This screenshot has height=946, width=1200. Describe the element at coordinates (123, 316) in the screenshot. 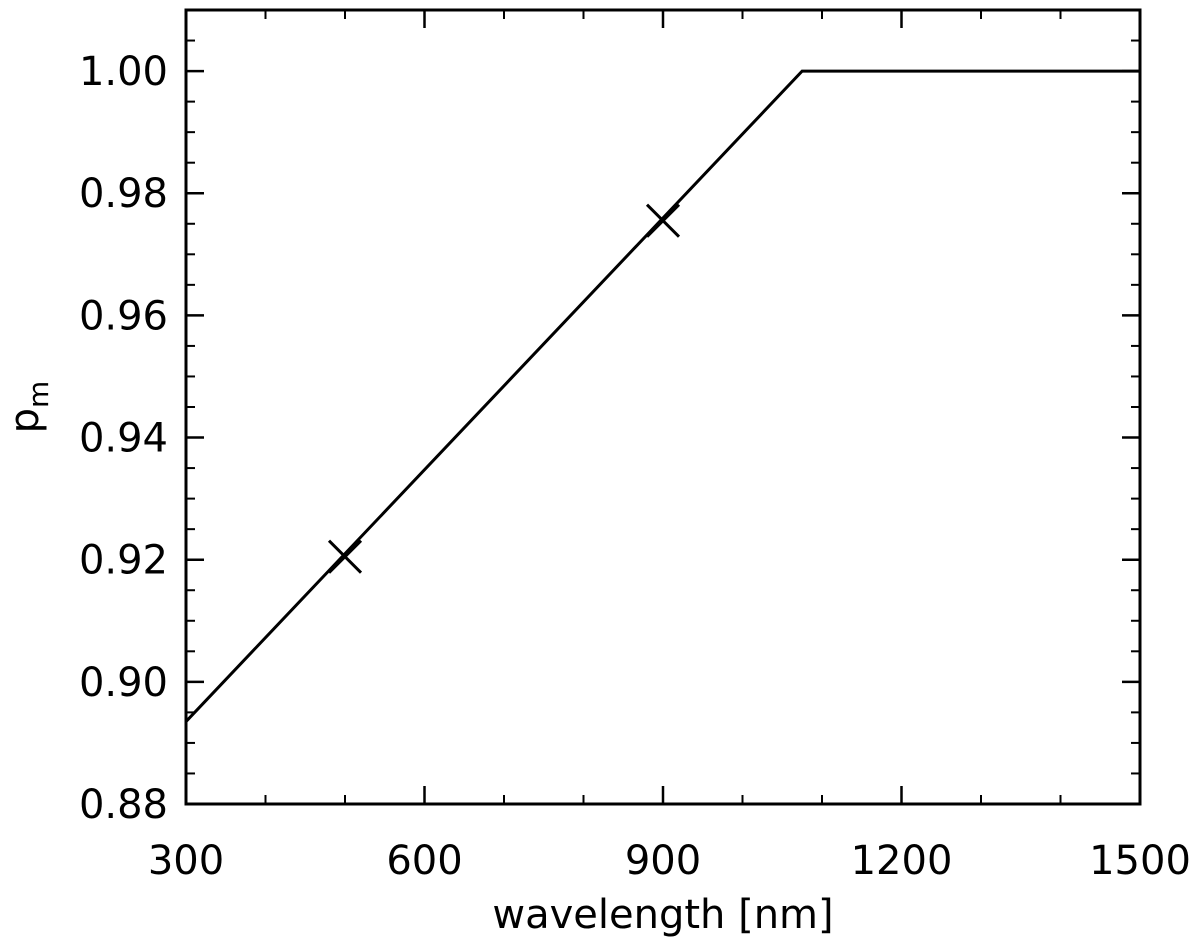

I see `y-tick-label: 0.96` at that location.